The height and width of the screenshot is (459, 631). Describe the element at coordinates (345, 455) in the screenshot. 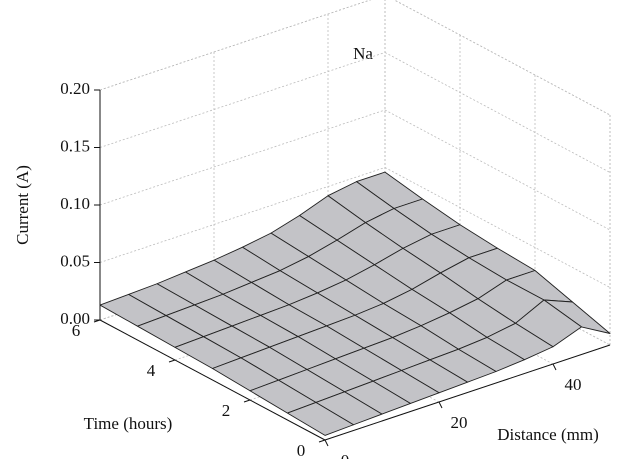

I see `x-tick-label: 0` at that location.